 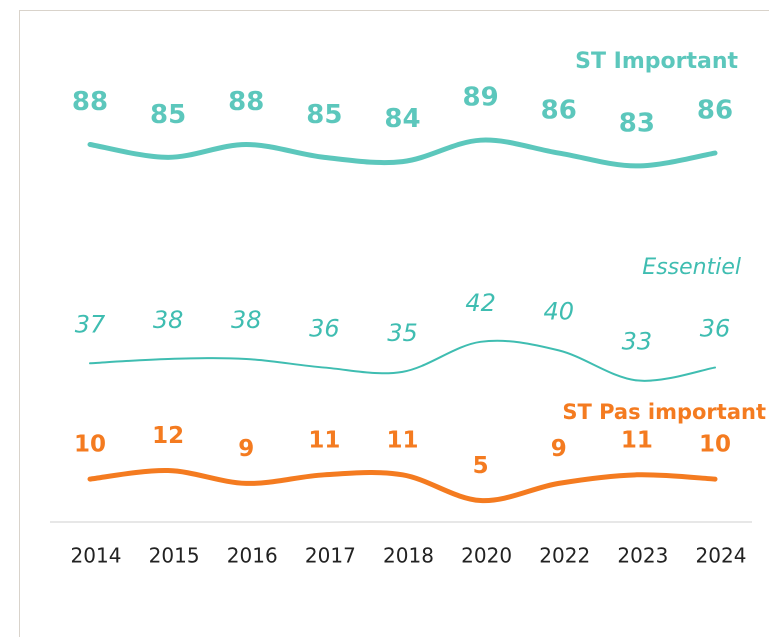 What do you see at coordinates (664, 412) in the screenshot?
I see `series-name: ST Pas important` at bounding box center [664, 412].